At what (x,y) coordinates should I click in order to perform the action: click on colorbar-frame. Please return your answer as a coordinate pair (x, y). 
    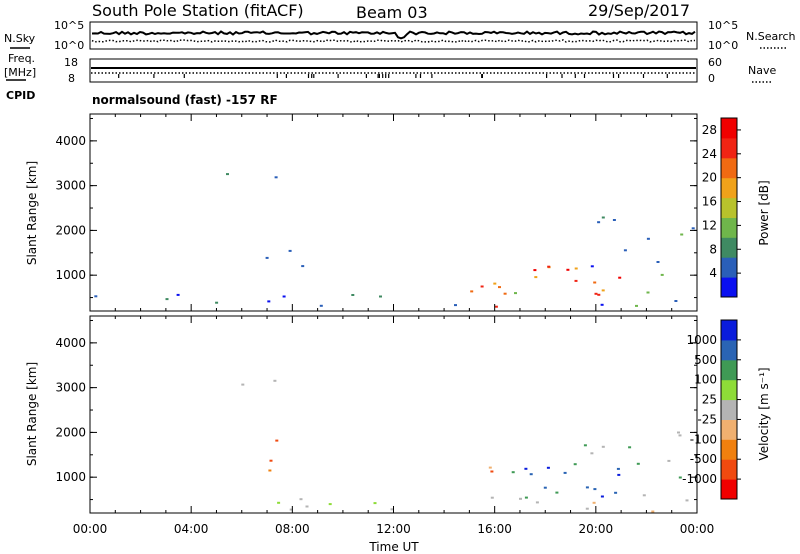
    Looking at the image, I should click on (729, 207).